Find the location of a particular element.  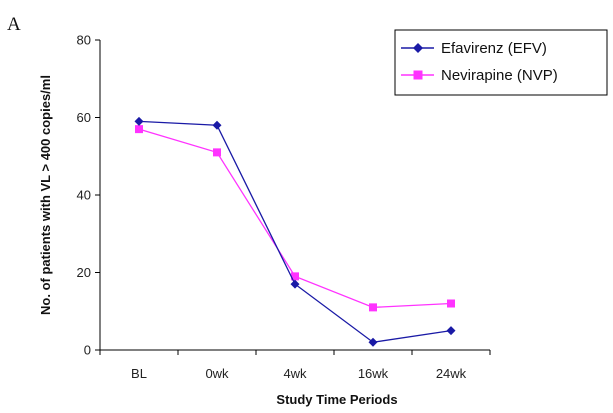

legend: Efavirenz (EFV) Nevirapine (NVP) is located at coordinates (501, 62).